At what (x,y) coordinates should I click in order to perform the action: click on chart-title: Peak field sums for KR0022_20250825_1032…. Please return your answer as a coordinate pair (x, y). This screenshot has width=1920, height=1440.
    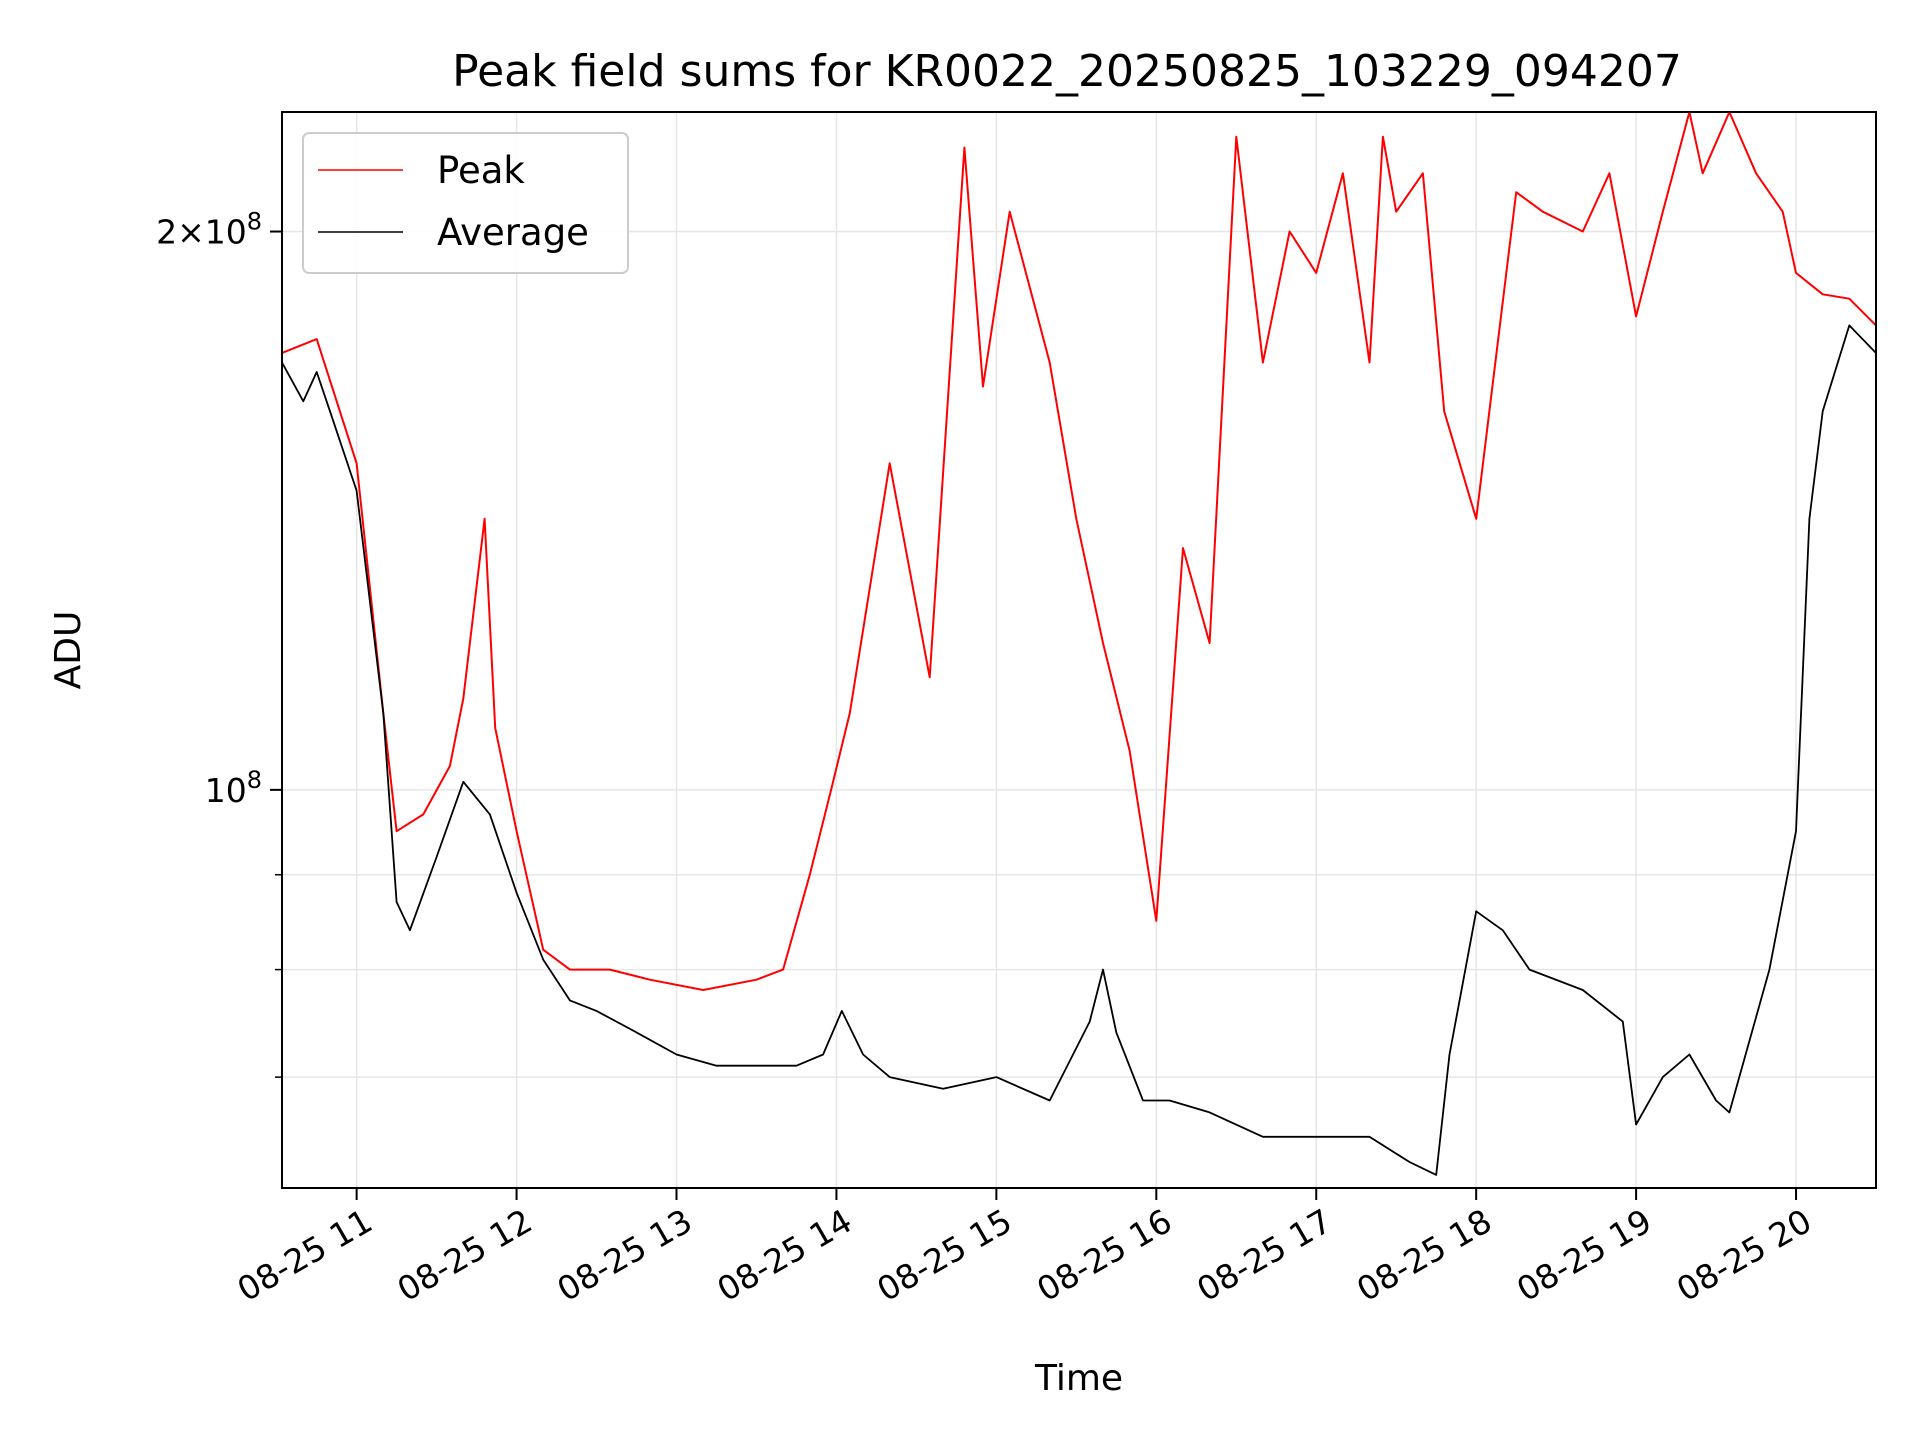
    Looking at the image, I should click on (1067, 71).